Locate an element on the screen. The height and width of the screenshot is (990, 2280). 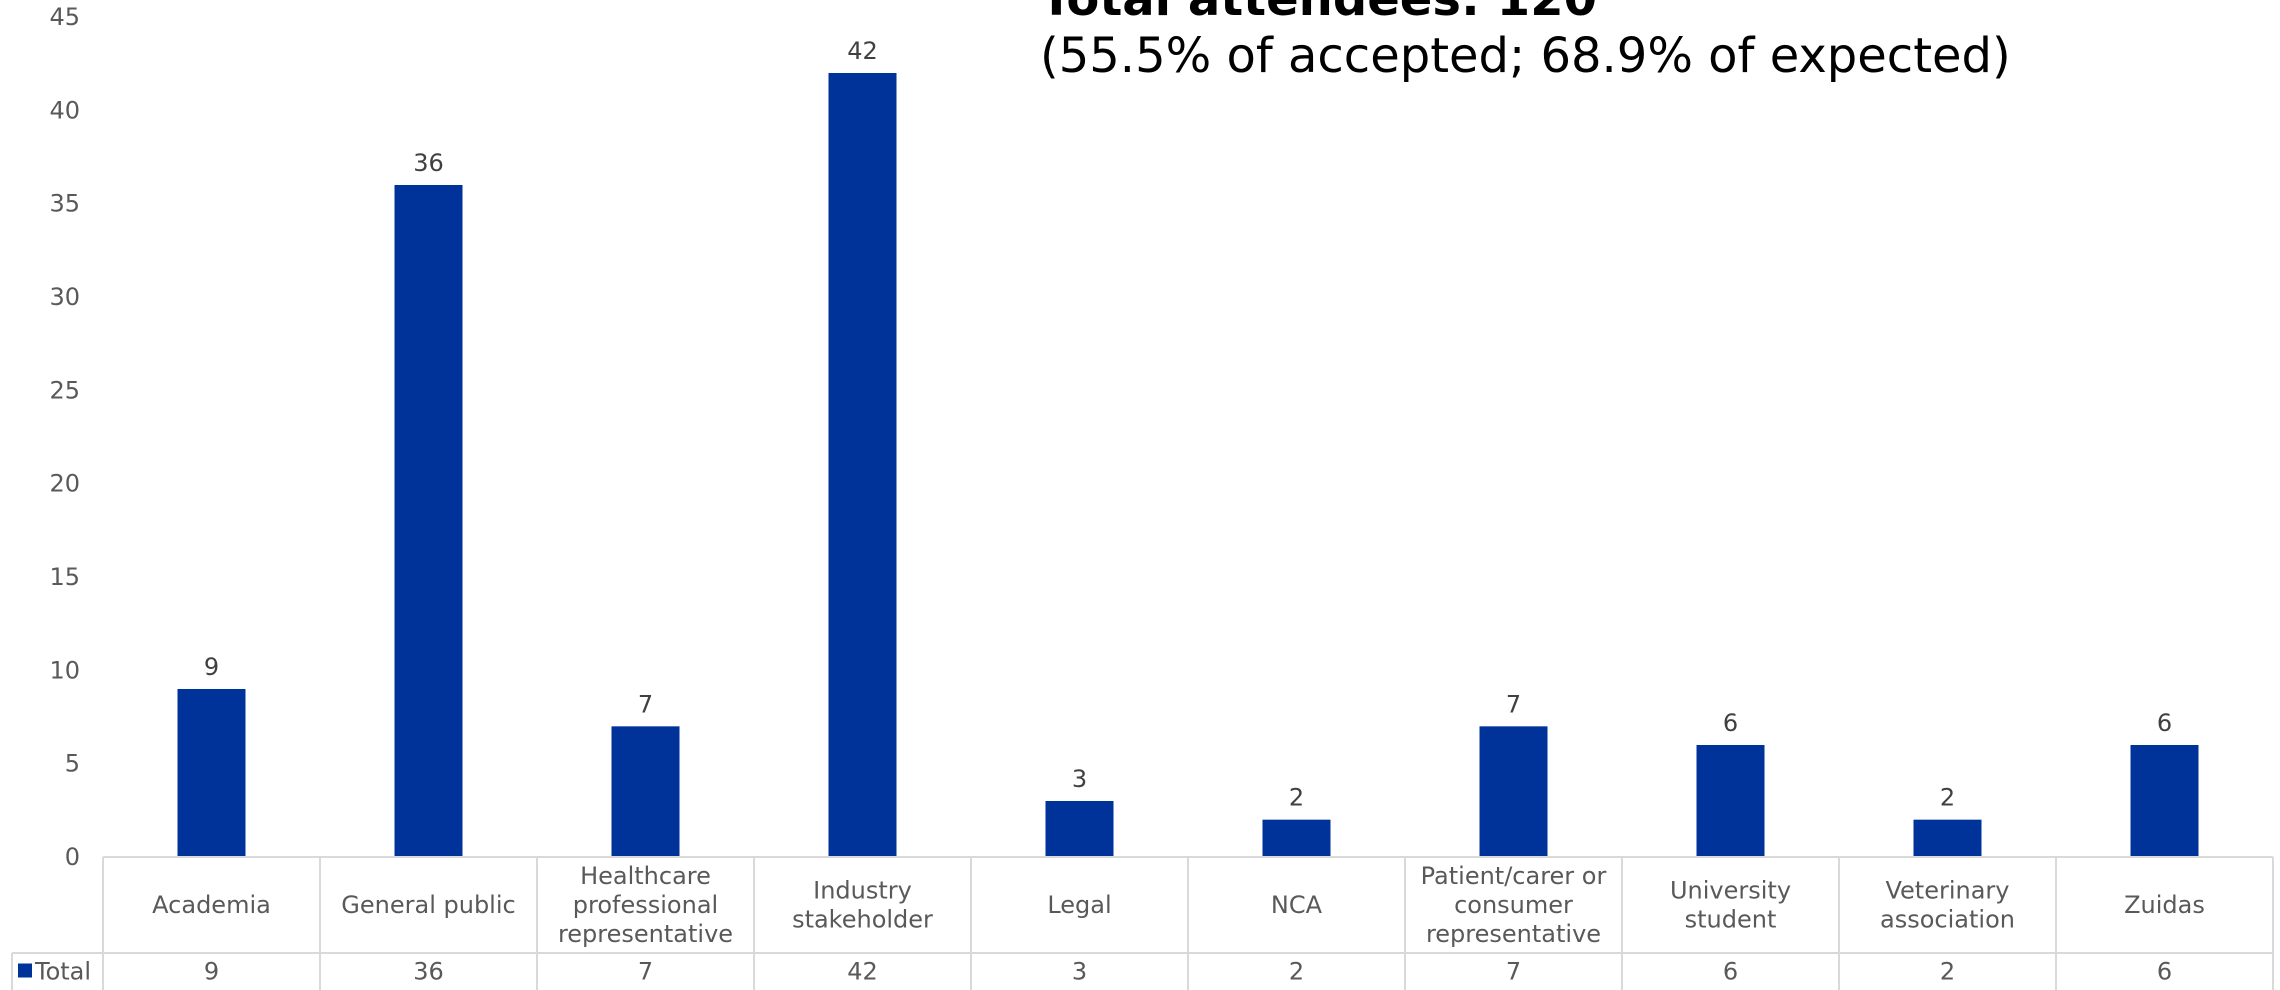
category-label: consumer is located at coordinates (1513, 905).